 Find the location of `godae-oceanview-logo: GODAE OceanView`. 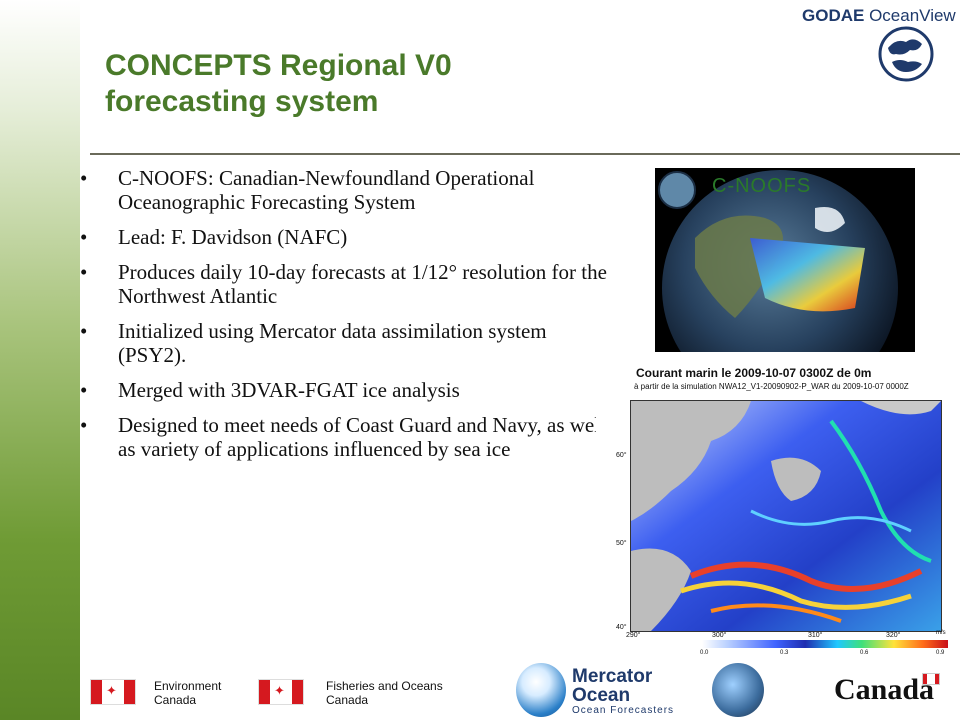

godae-oceanview-logo: GODAE OceanView is located at coordinates (879, 44).